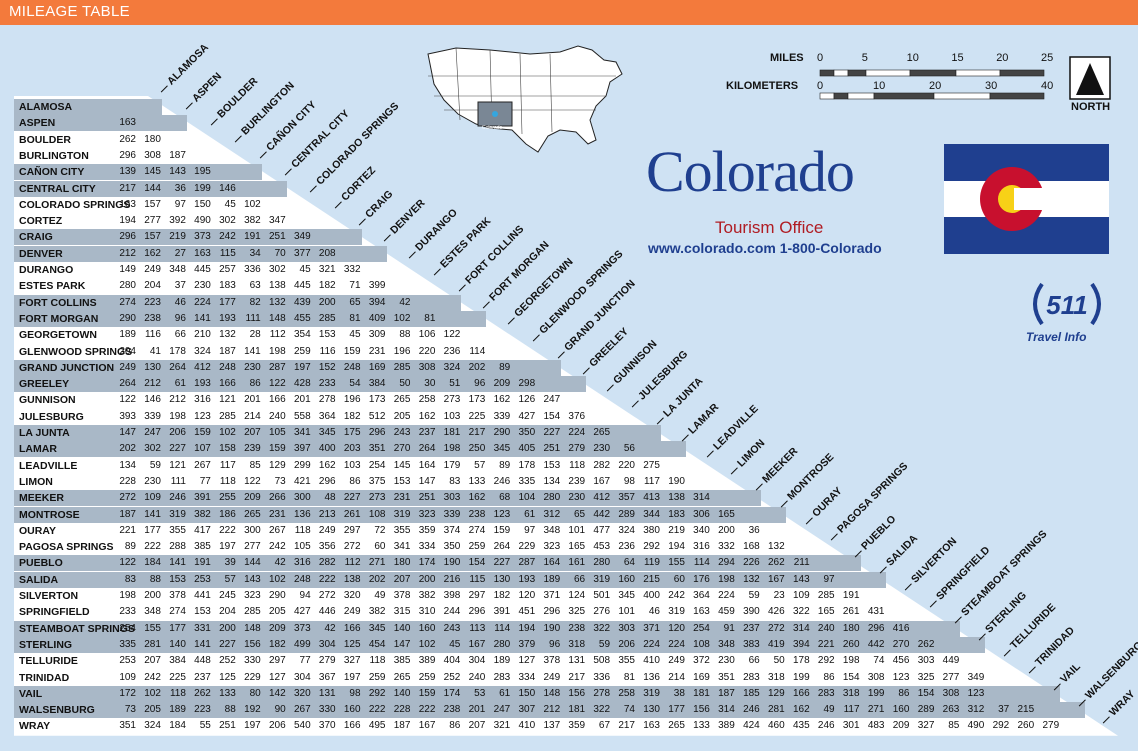 This screenshot has height=751, width=1138. Describe the element at coordinates (402, 710) in the screenshot. I see `distance-cell: 228` at that location.